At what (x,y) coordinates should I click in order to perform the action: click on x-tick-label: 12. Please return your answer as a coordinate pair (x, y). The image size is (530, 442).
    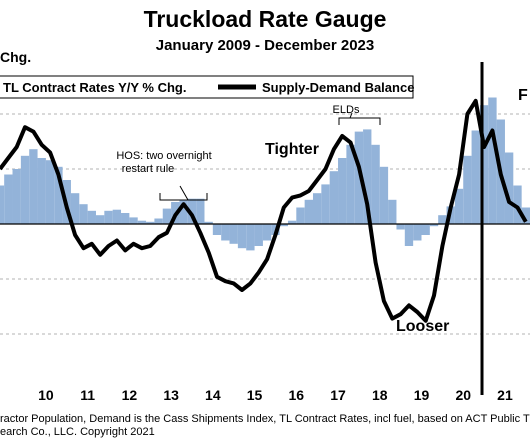
    Looking at the image, I should click on (130, 395).